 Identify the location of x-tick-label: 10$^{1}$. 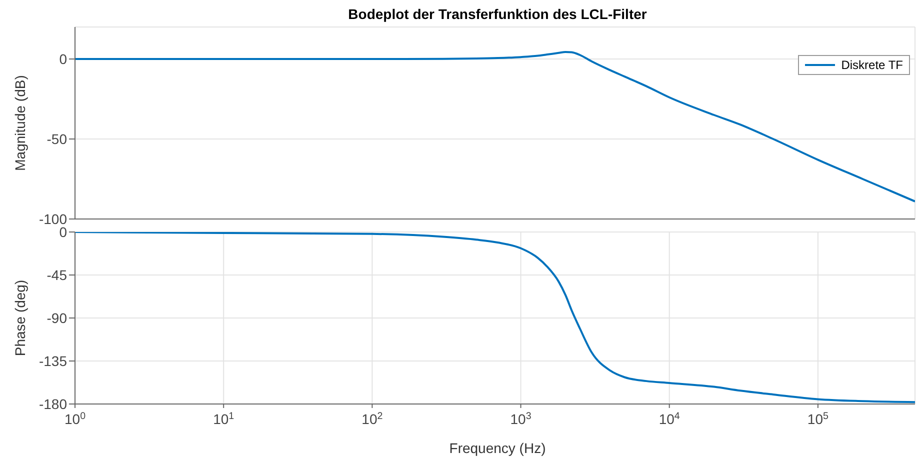
(223, 418).